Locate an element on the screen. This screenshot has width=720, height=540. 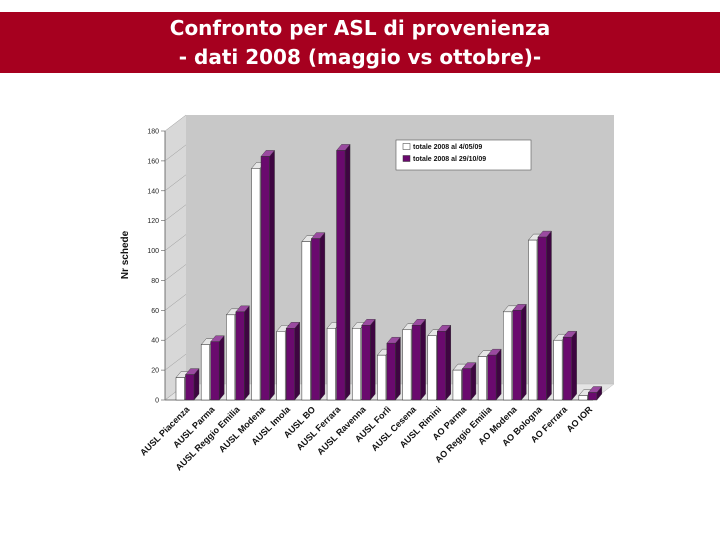
y-axis-label: Nr schede is located at coordinates (125, 254).